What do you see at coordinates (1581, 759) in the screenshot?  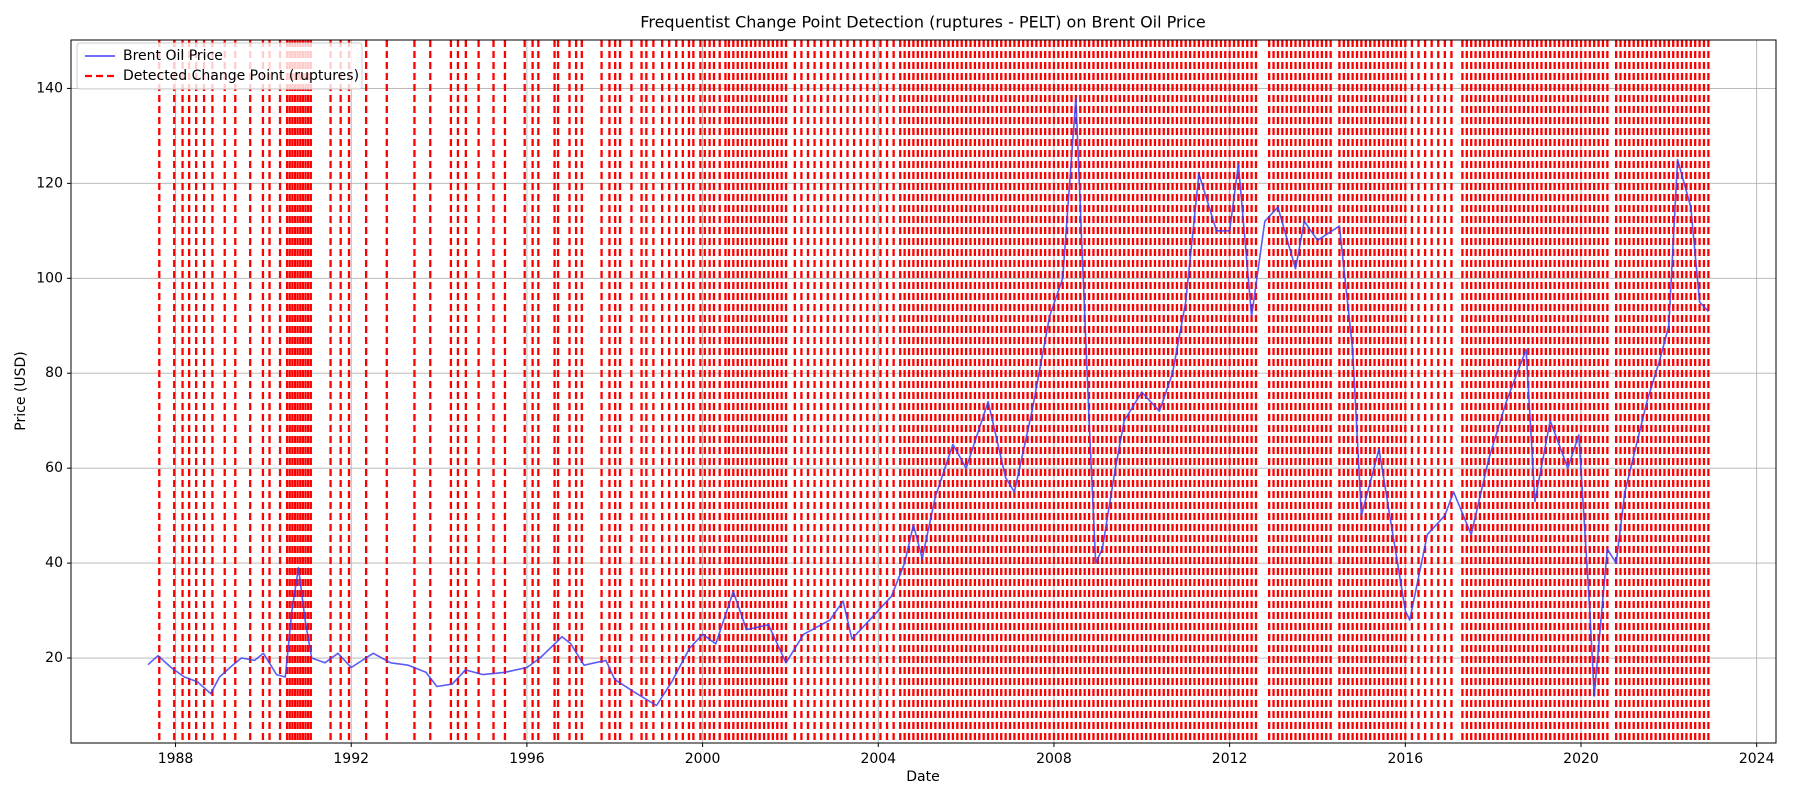 I see `x-tick-label: 2020` at bounding box center [1581, 759].